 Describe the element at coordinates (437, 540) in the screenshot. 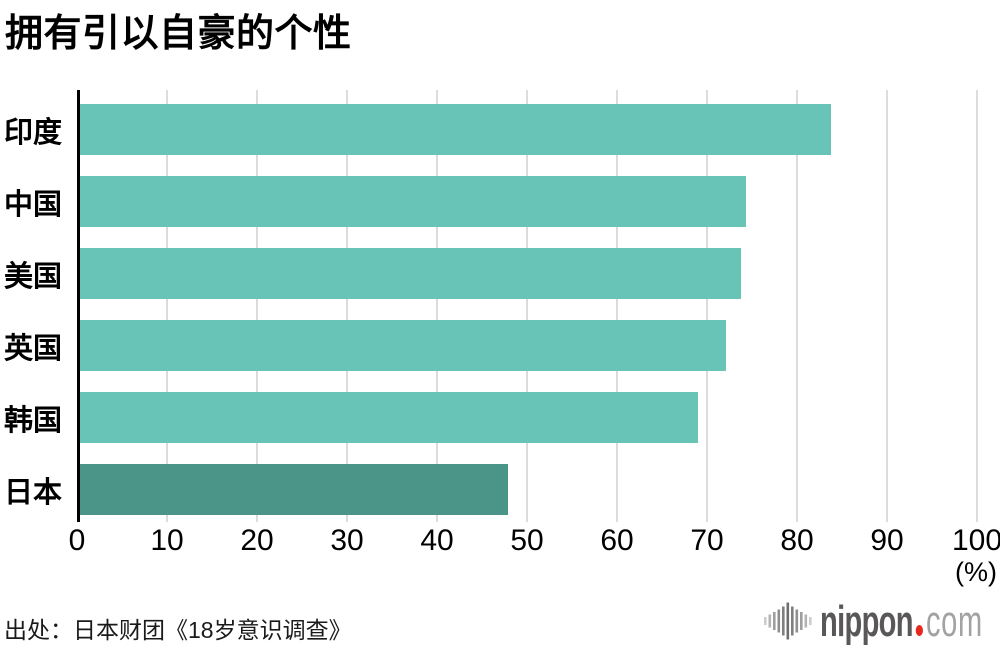

I see `x-tick-label-40: 40` at that location.